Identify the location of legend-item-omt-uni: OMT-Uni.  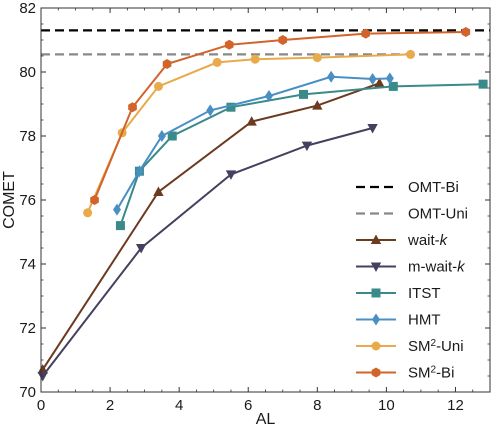
(412, 214).